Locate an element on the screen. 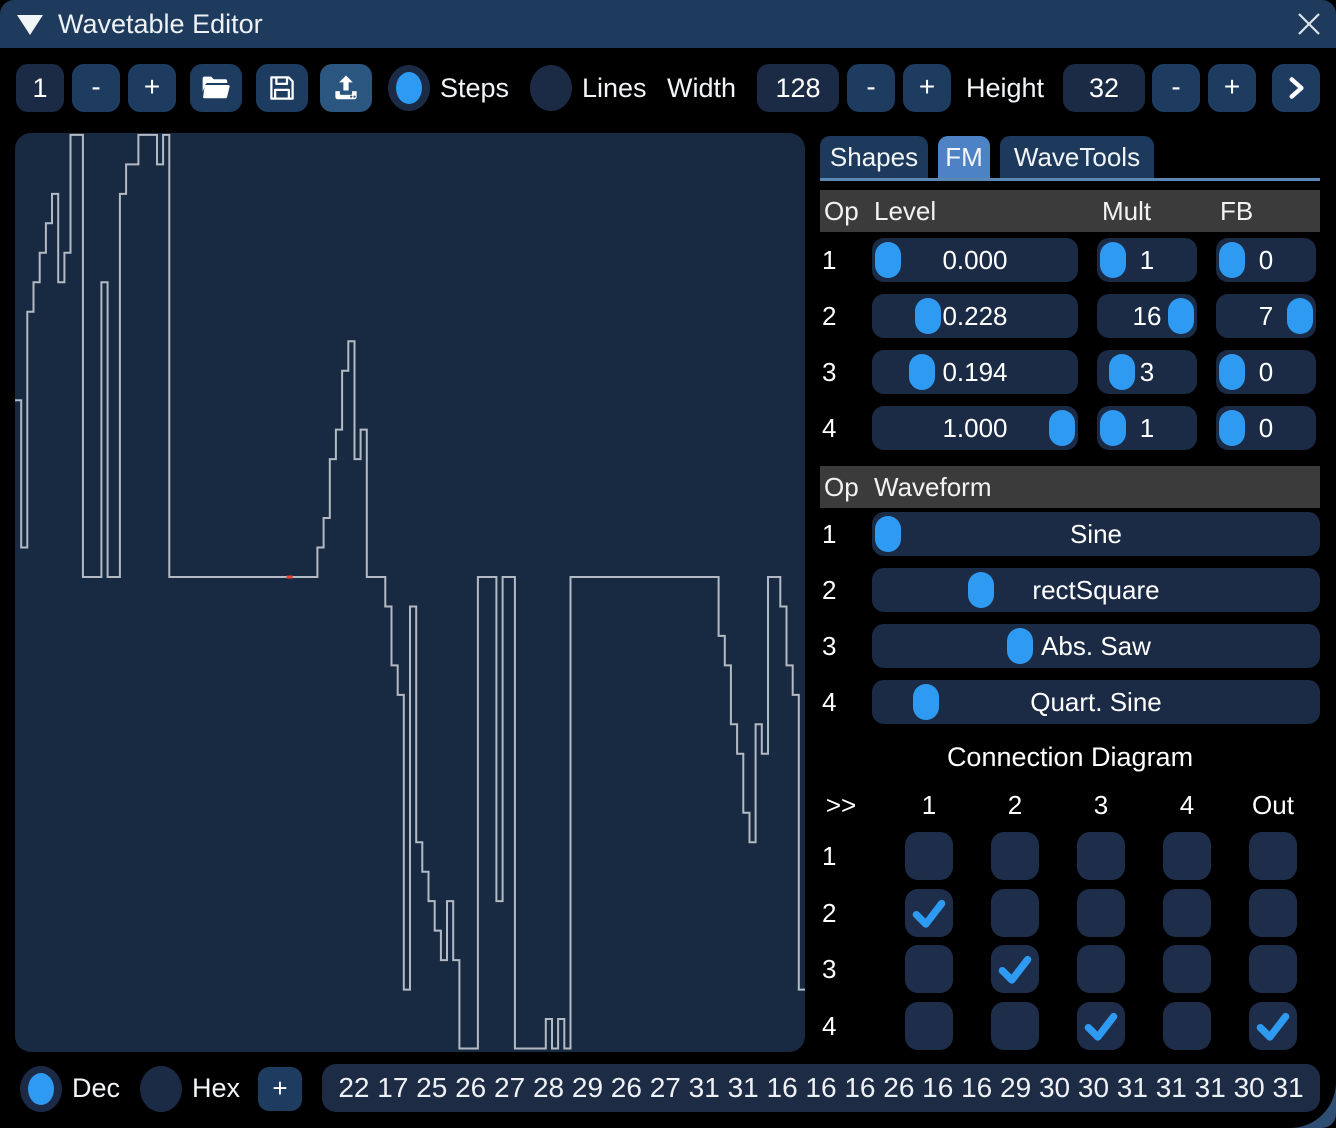  width-plus-button: + is located at coordinates (927, 88).